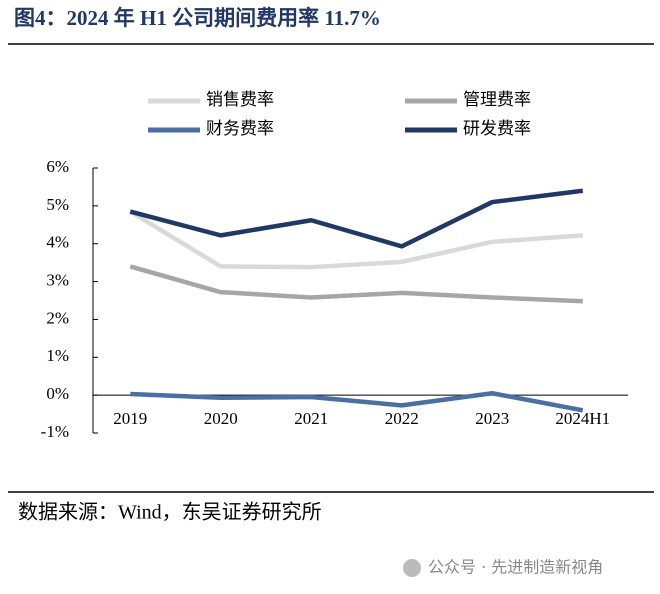 The image size is (660, 594). What do you see at coordinates (57, 166) in the screenshot?
I see `y-tick-label: 6%` at bounding box center [57, 166].